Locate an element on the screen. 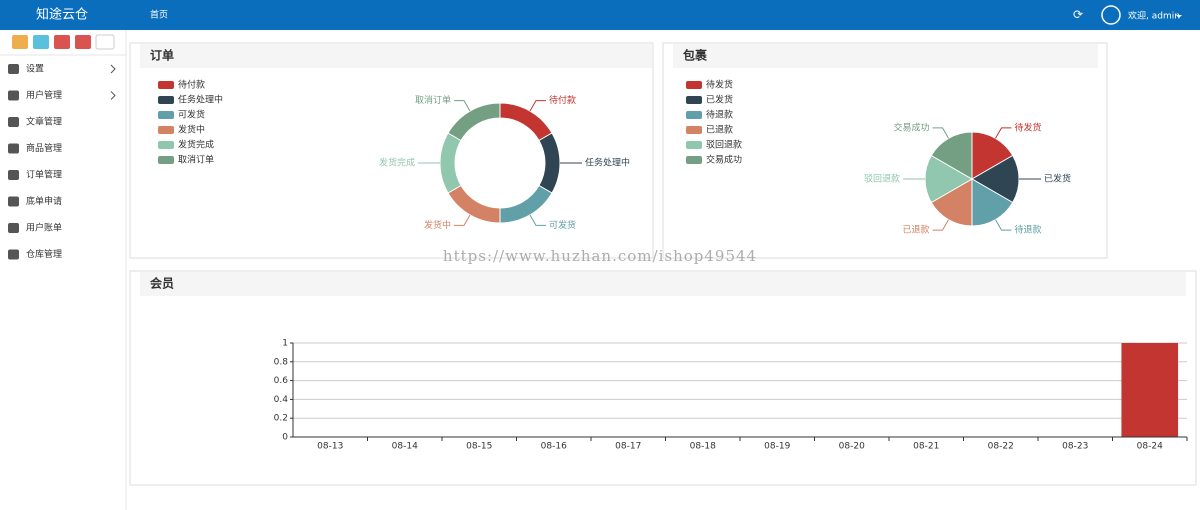 The image size is (1200, 510). menu-item: 订单管理 is located at coordinates (44, 175).